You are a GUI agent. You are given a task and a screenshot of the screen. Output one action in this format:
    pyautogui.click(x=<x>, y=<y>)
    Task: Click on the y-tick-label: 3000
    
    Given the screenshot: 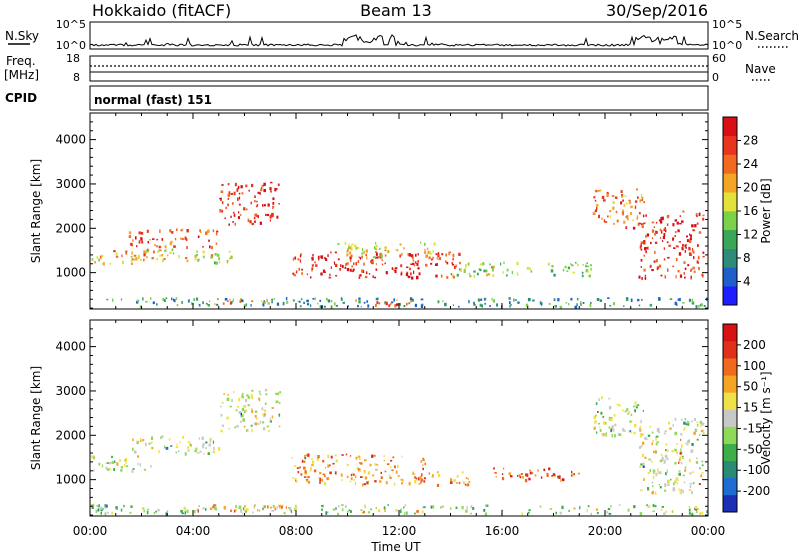 What is the action you would take?
    pyautogui.click(x=70, y=184)
    